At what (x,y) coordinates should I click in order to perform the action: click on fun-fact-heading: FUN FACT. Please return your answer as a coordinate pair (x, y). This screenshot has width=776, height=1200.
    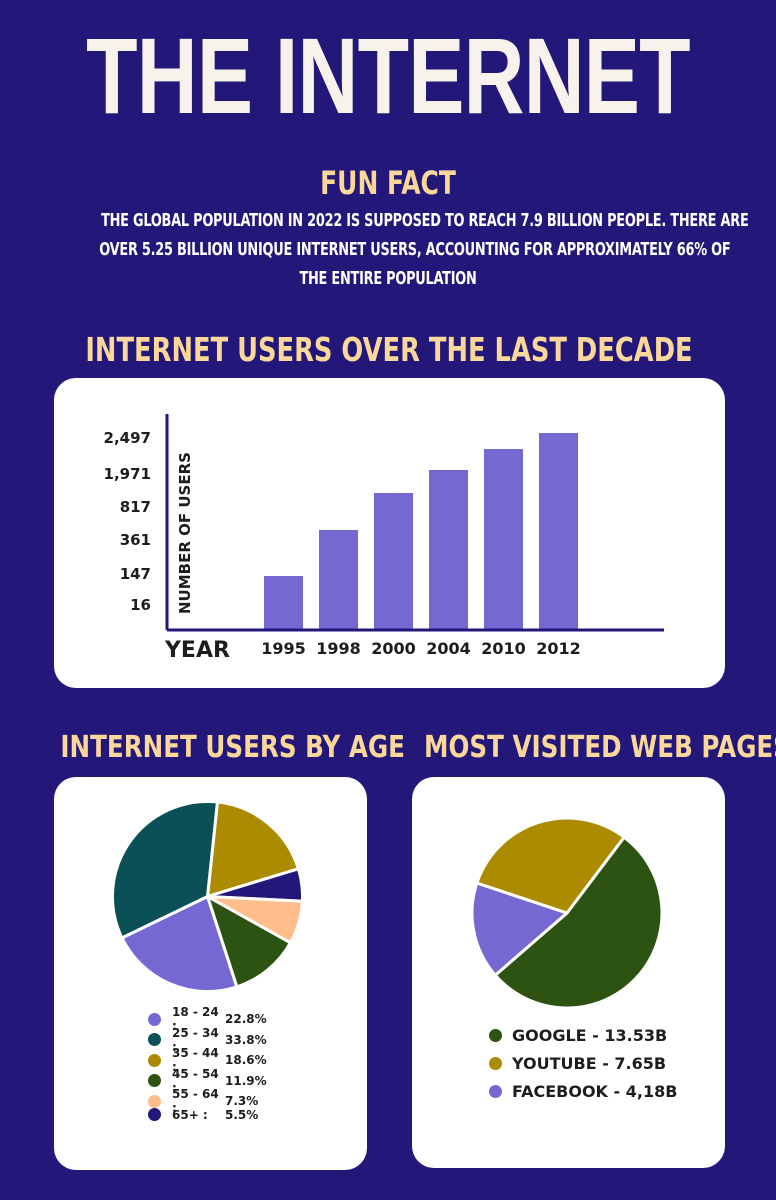
    Looking at the image, I should click on (388, 183).